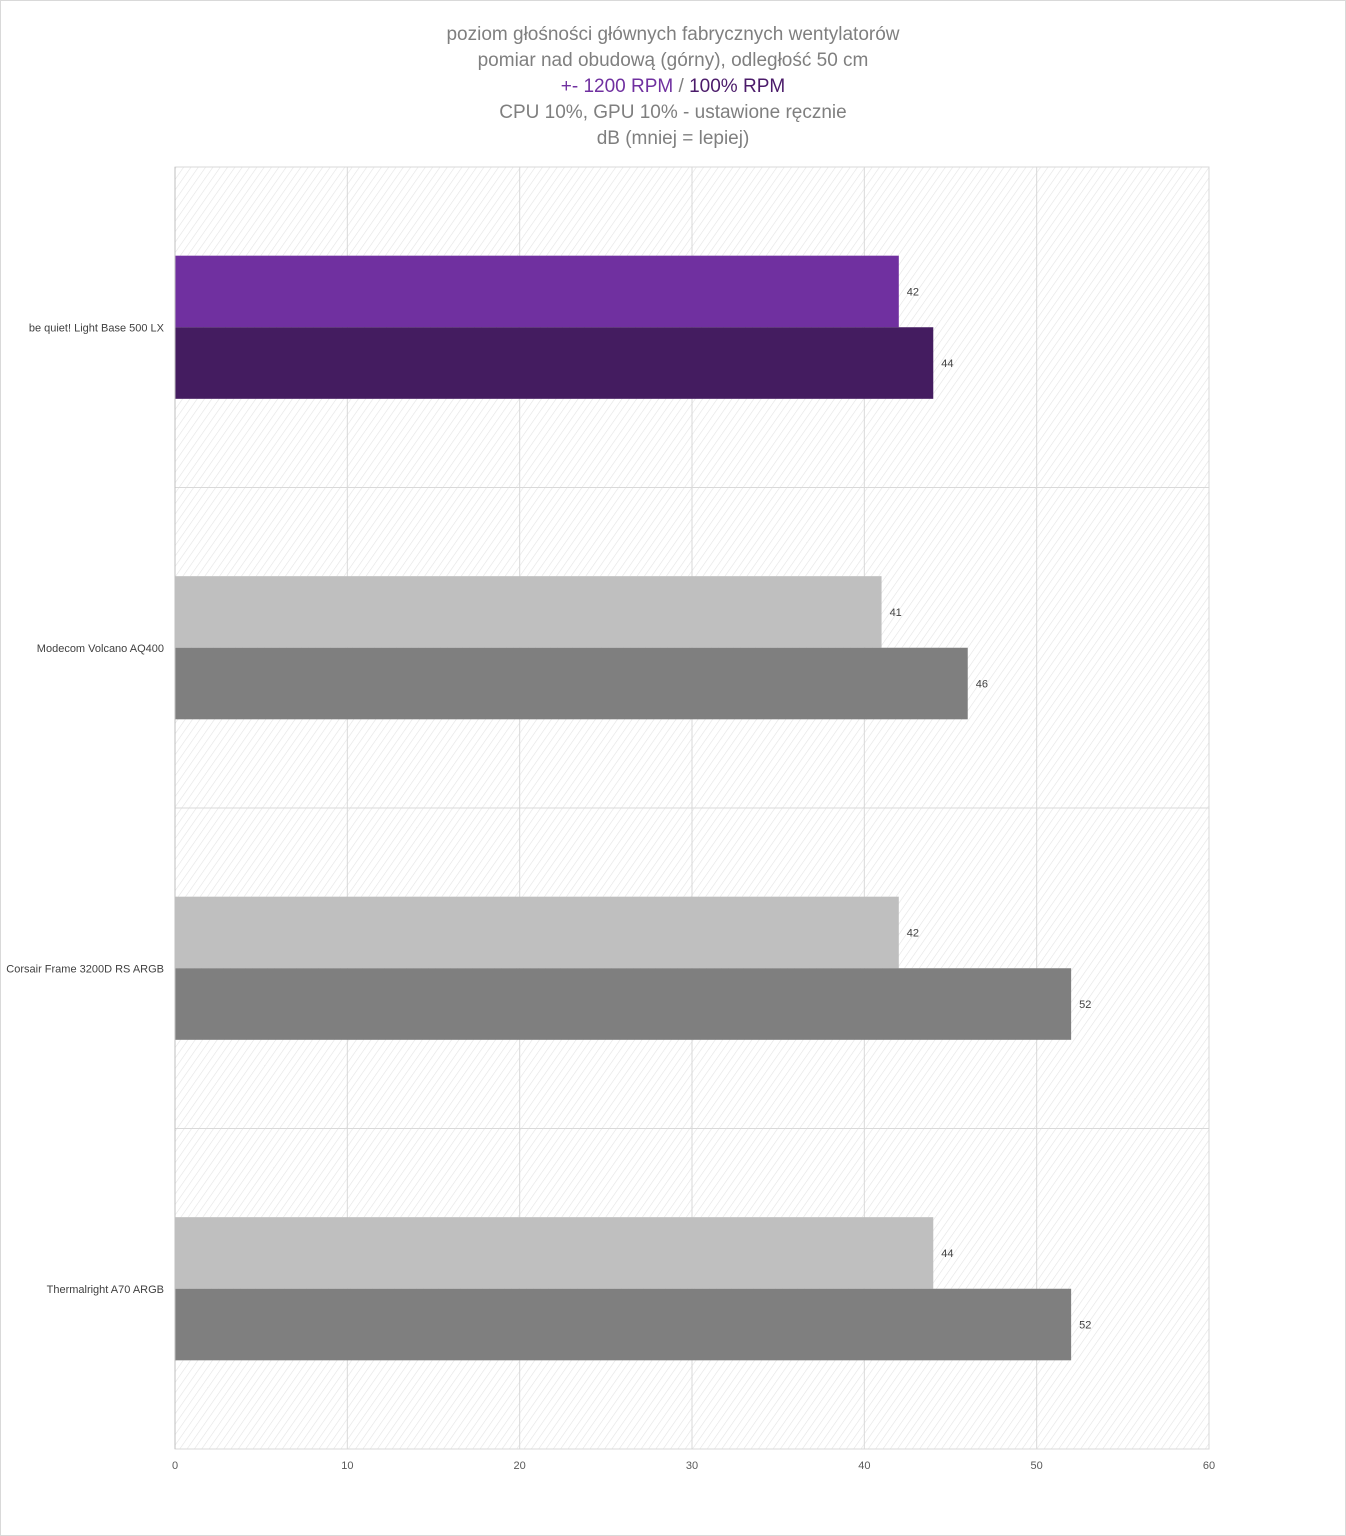 The image size is (1346, 1536). What do you see at coordinates (737, 86) in the screenshot?
I see `legend-series-2: 100% RPM` at bounding box center [737, 86].